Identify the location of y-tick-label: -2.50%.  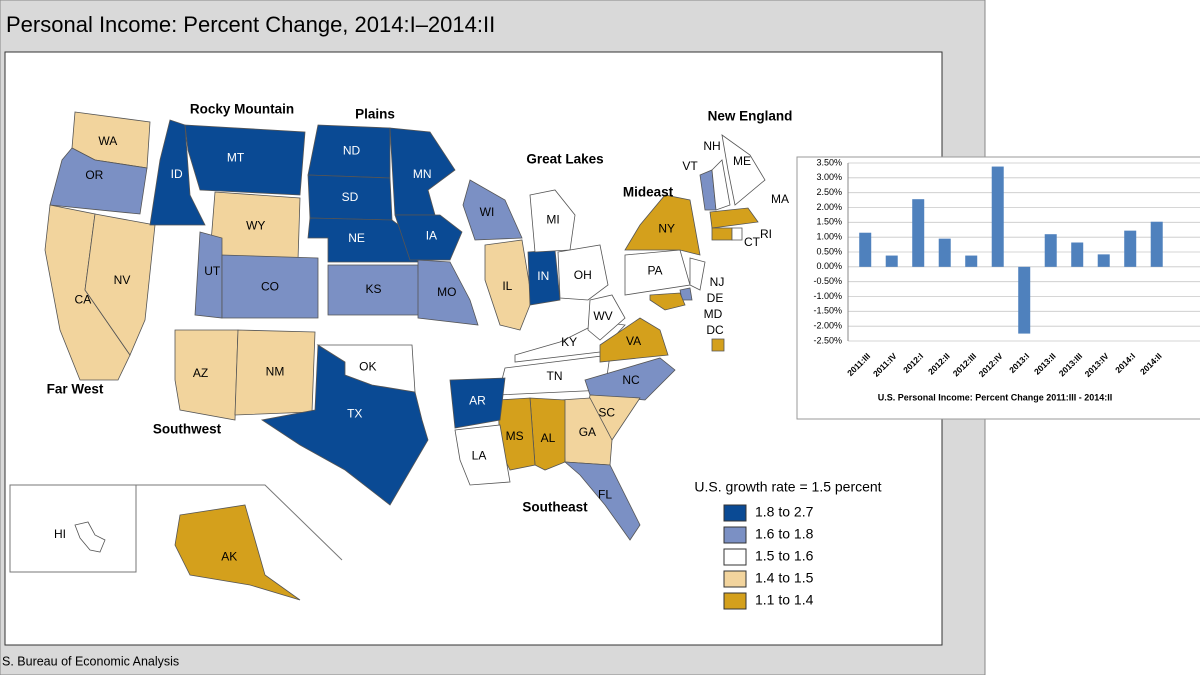
(827, 340).